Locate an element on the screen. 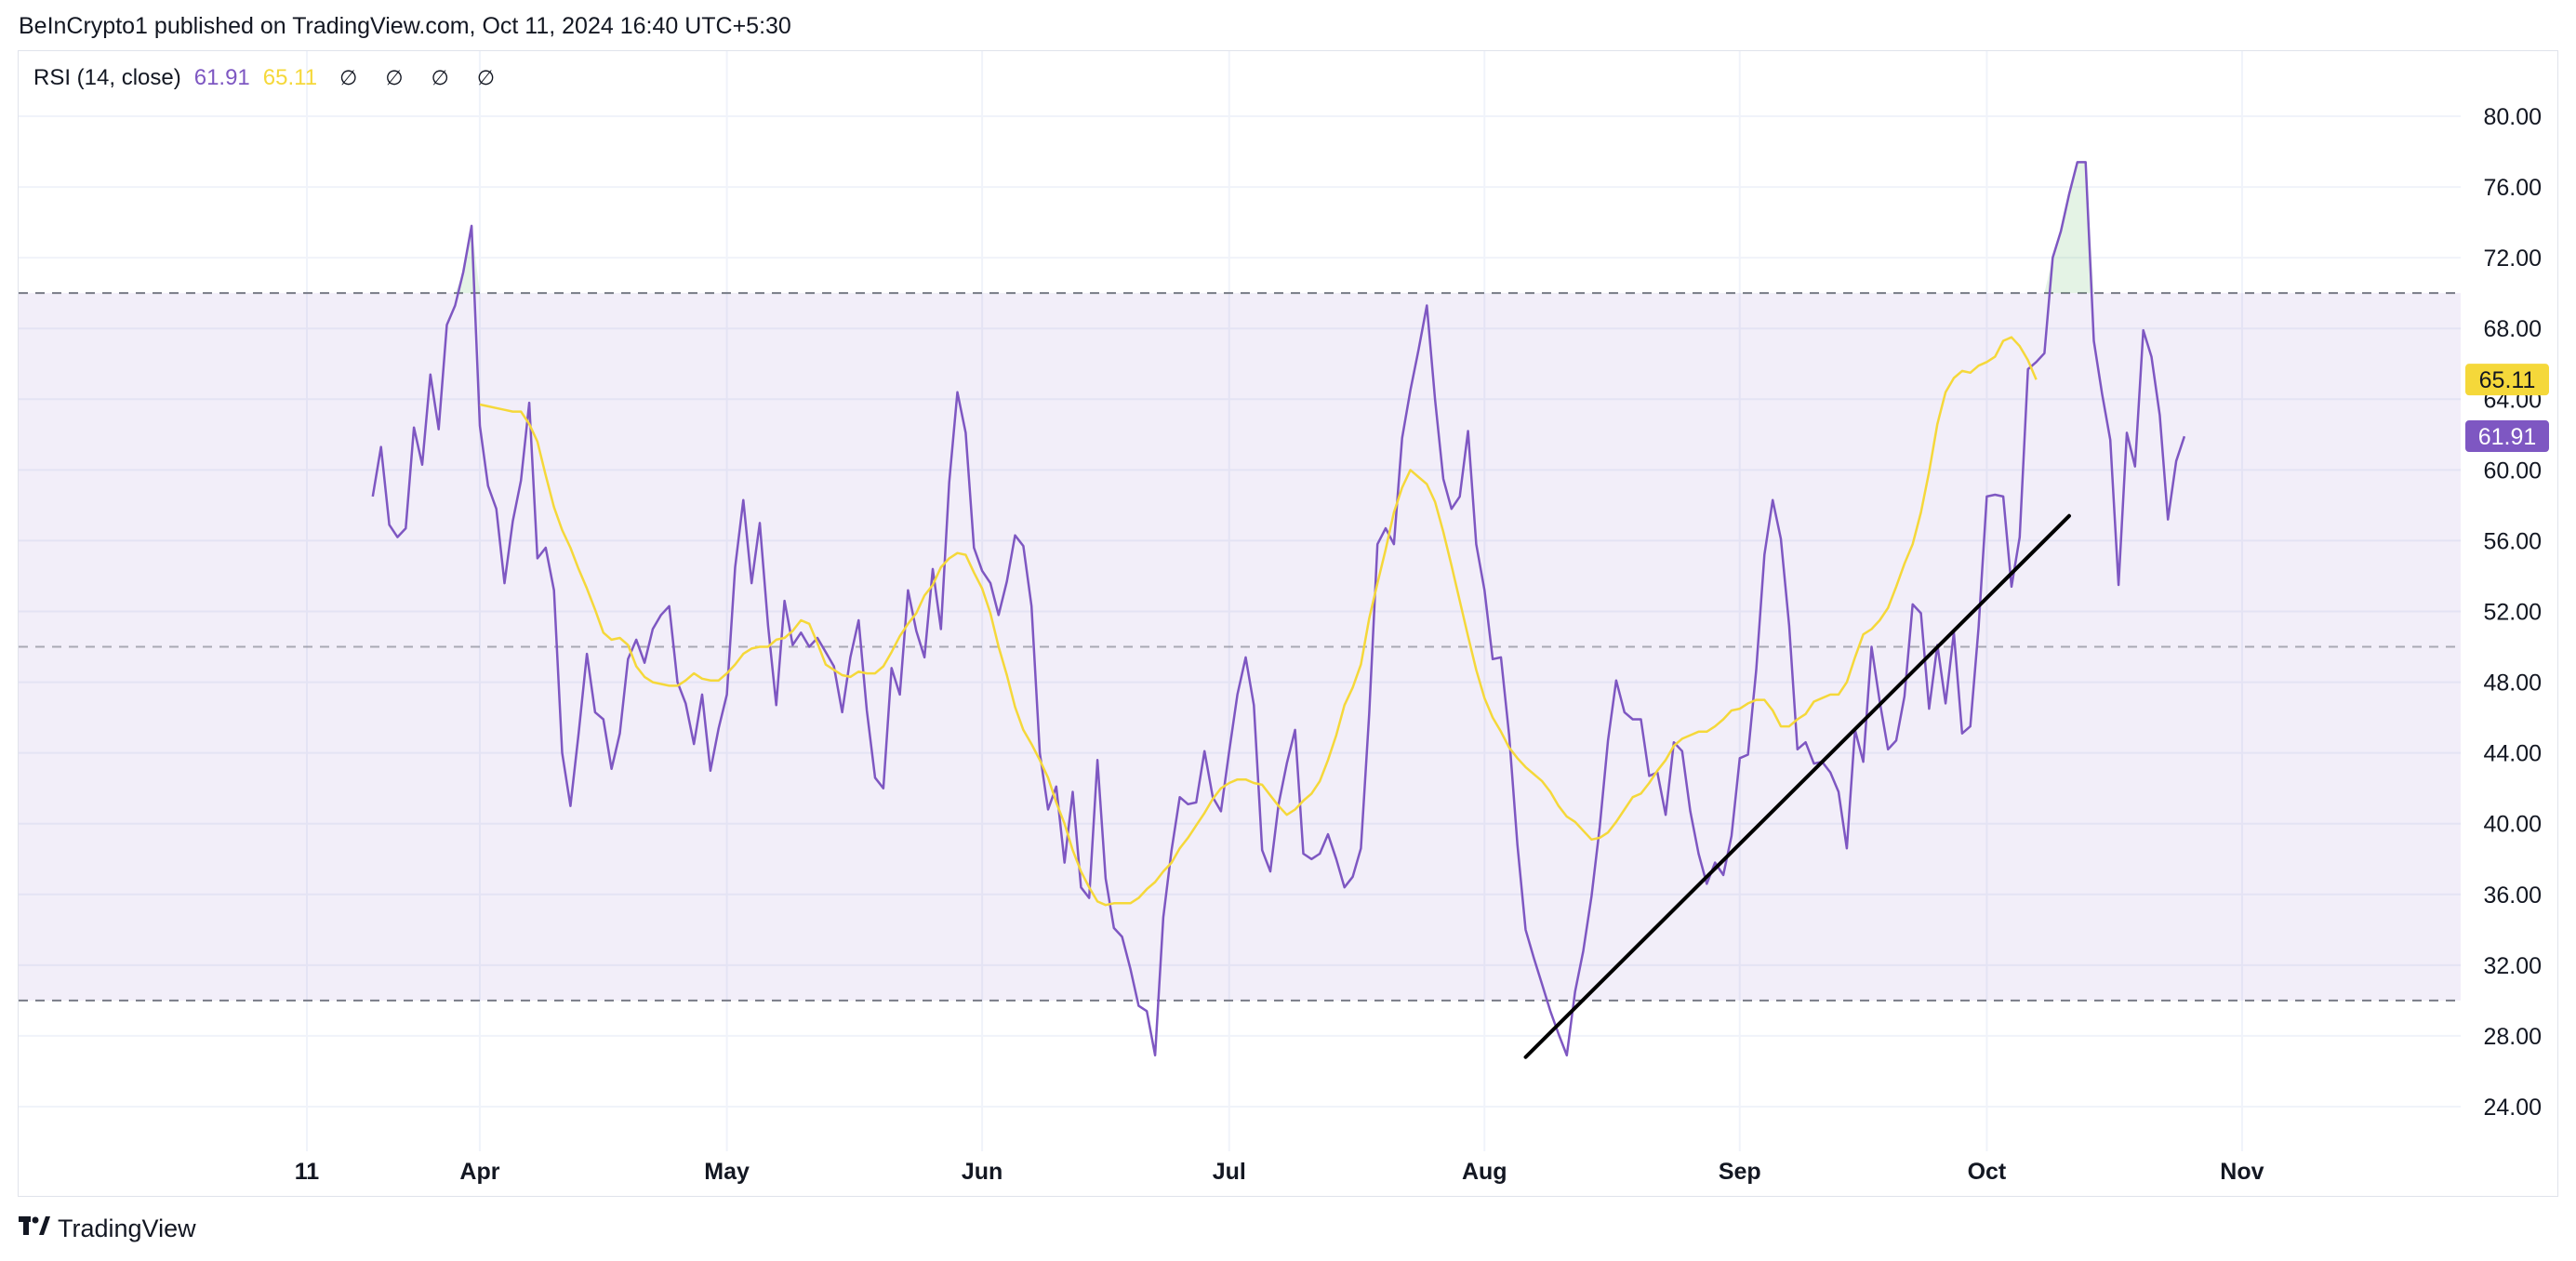  x-tick-label: Sep is located at coordinates (1740, 1172).